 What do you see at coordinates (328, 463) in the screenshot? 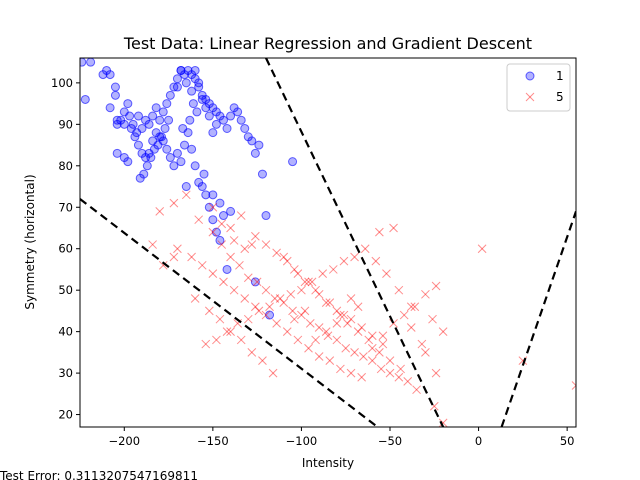
I see `x-axis-label: Intensity` at bounding box center [328, 463].